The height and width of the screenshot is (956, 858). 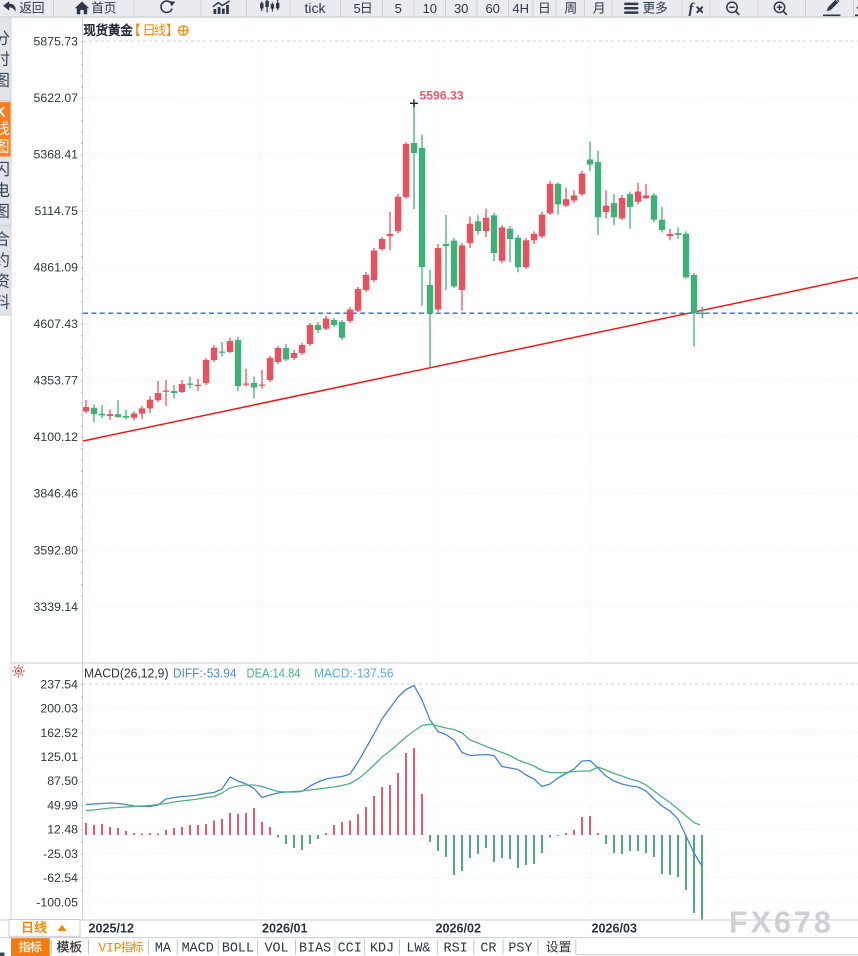 What do you see at coordinates (350, 949) in the screenshot?
I see `svg-text: CCI` at bounding box center [350, 949].